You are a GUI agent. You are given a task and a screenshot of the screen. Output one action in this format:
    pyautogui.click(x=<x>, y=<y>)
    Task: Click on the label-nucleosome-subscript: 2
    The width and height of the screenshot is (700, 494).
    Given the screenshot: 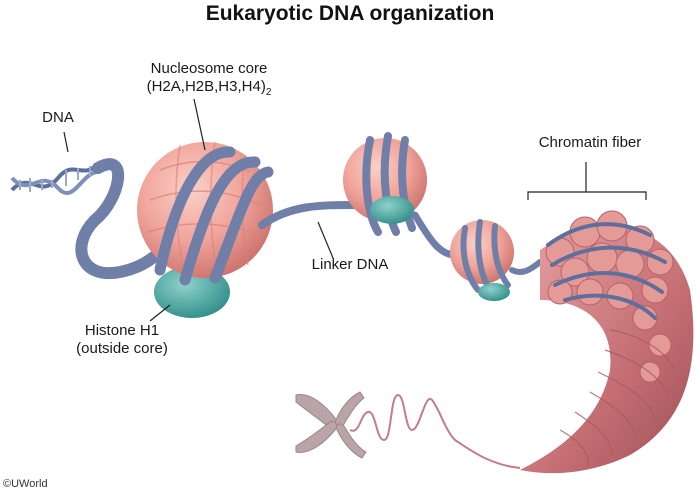 What is the action you would take?
    pyautogui.click(x=268, y=92)
    